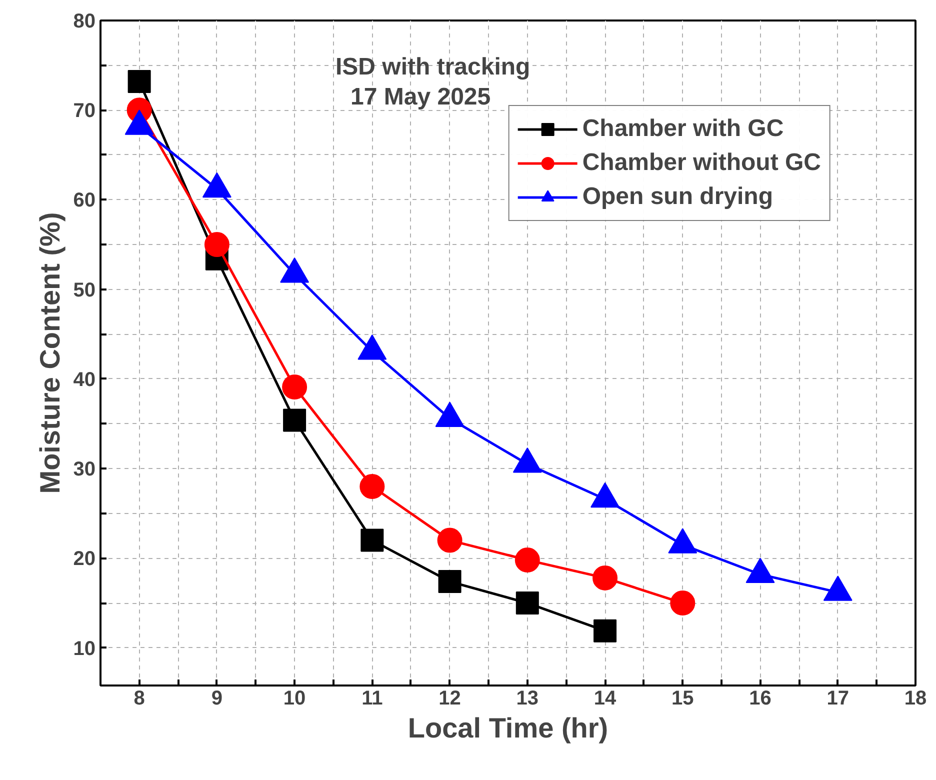 Image resolution: width=936 pixels, height=780 pixels. I want to click on x-tick-label: 9, so click(216, 699).